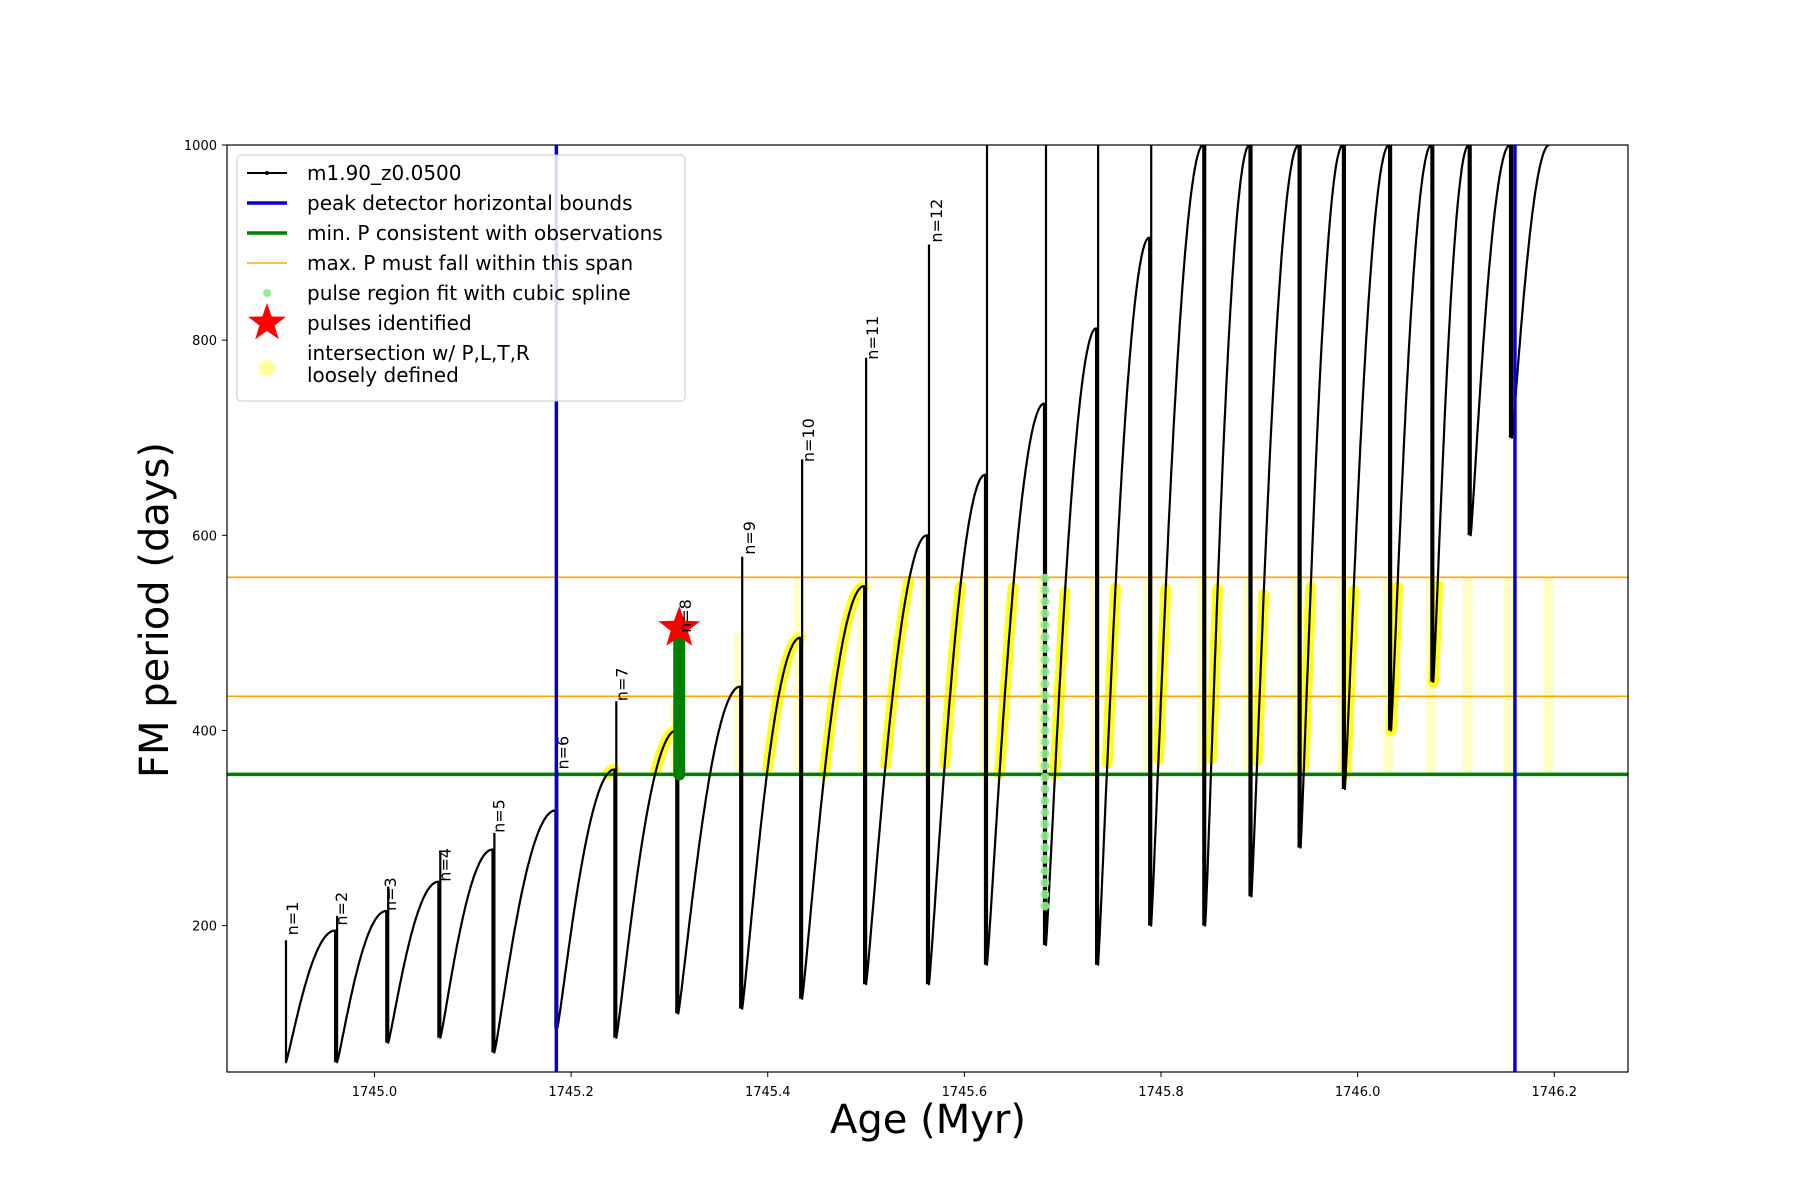 The height and width of the screenshot is (1200, 1800). Describe the element at coordinates (562, 753) in the screenshot. I see `pulse-number-label: n=6` at that location.